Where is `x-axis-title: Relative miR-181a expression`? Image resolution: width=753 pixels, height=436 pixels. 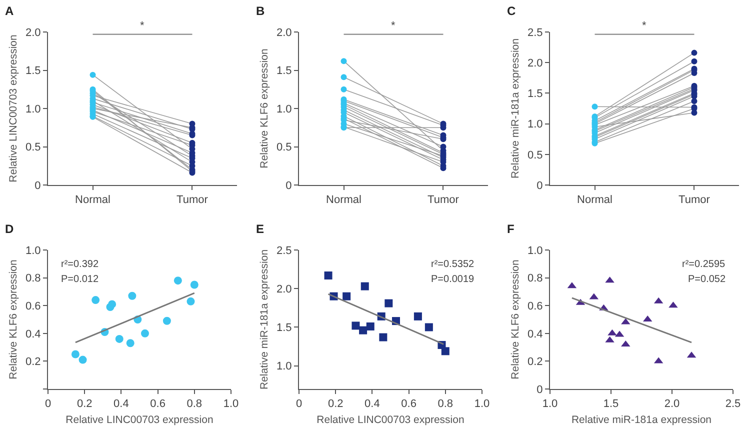 x-axis-title: Relative miR-181a expression is located at coordinates (641, 420).